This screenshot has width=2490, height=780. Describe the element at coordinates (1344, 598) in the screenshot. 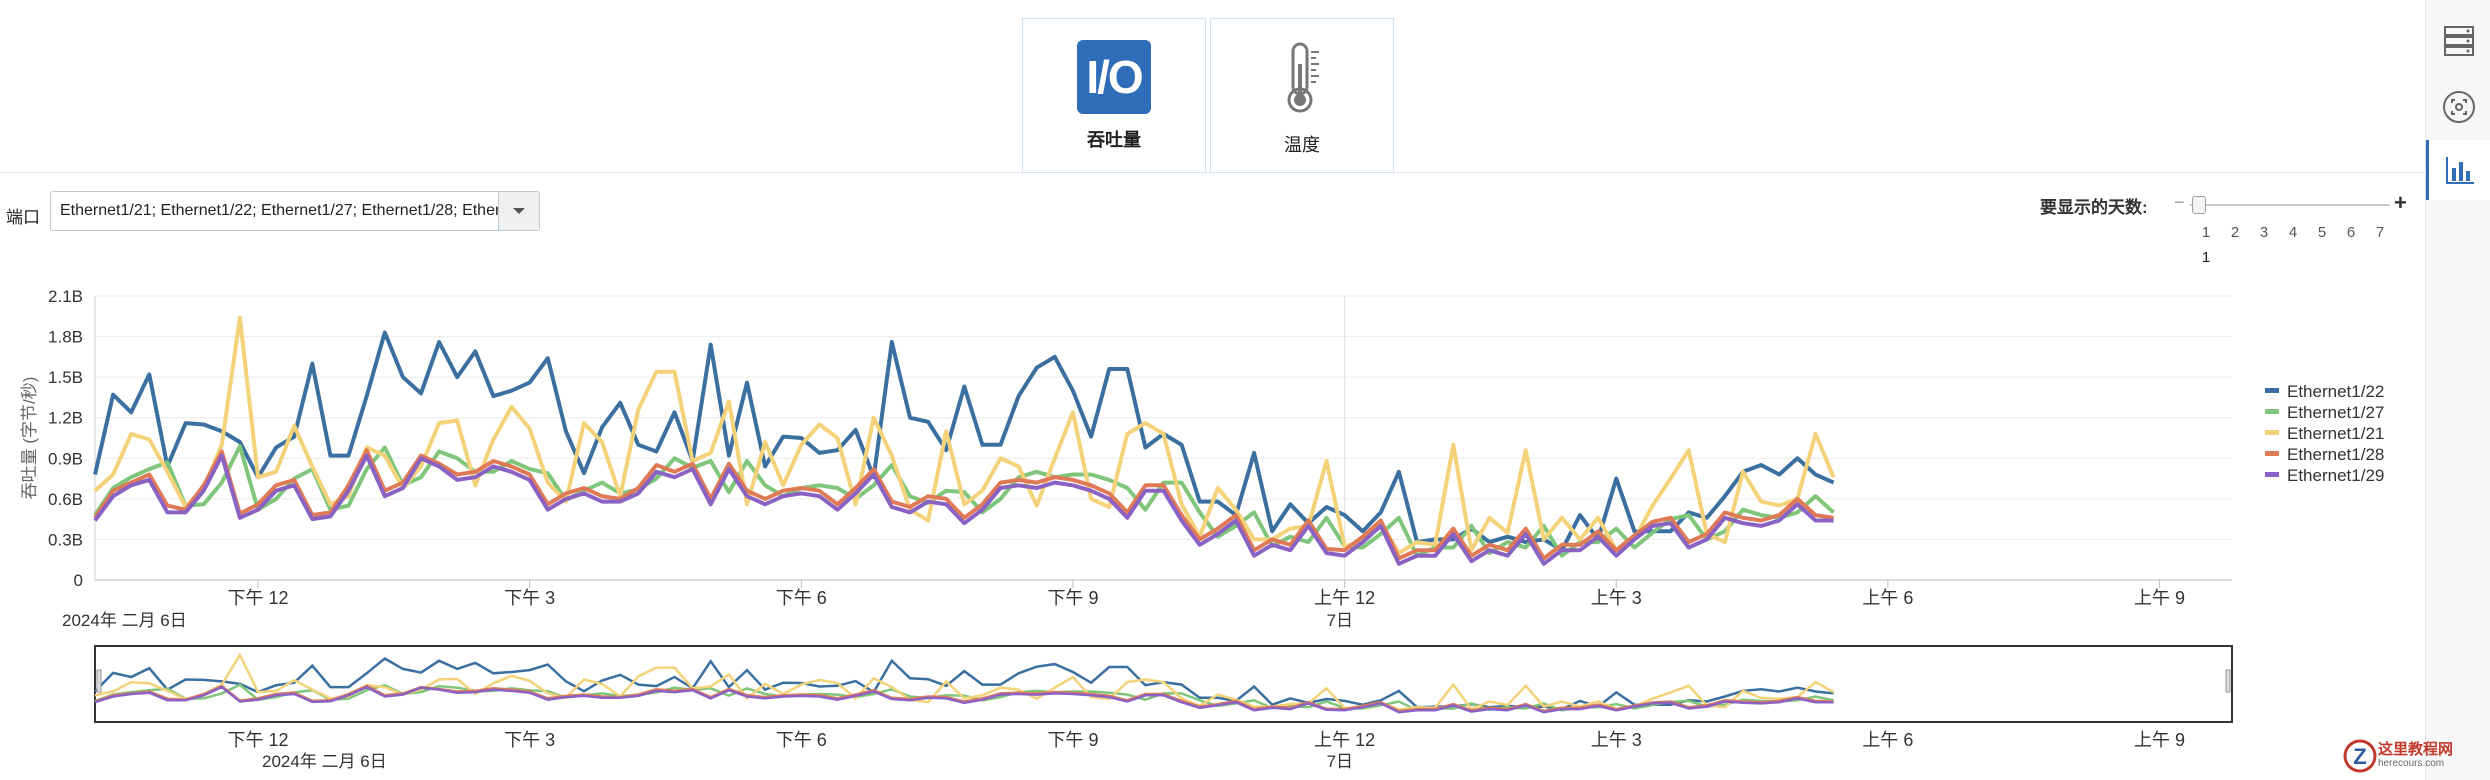

I see `x-tick-label: 上午 12` at that location.